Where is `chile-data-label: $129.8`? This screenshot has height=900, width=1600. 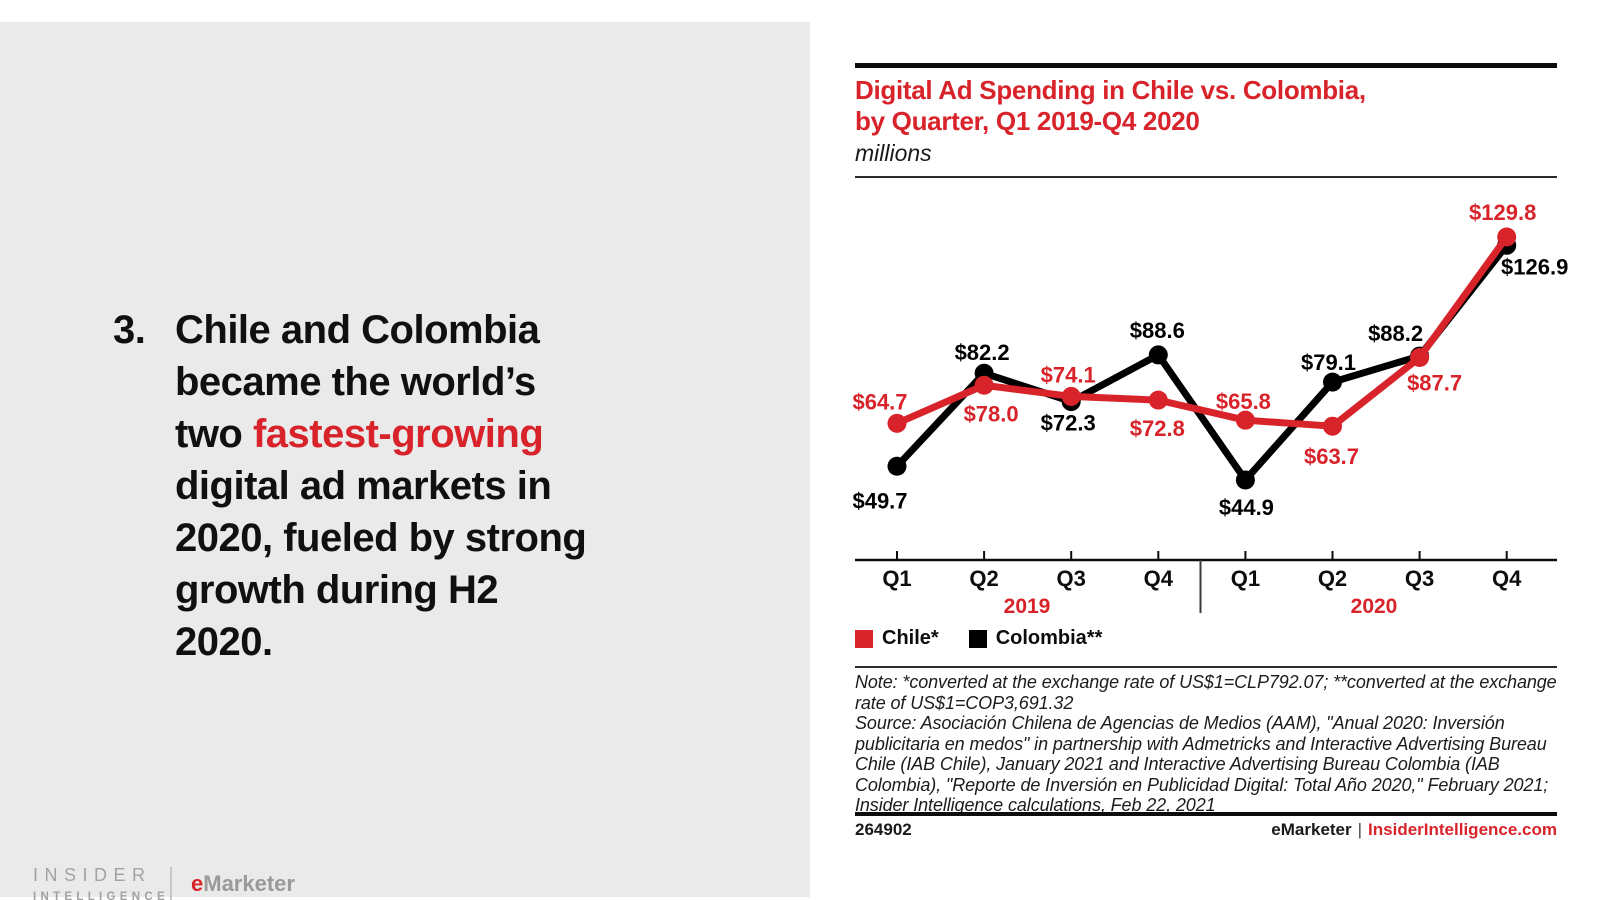 chile-data-label: $129.8 is located at coordinates (1502, 212).